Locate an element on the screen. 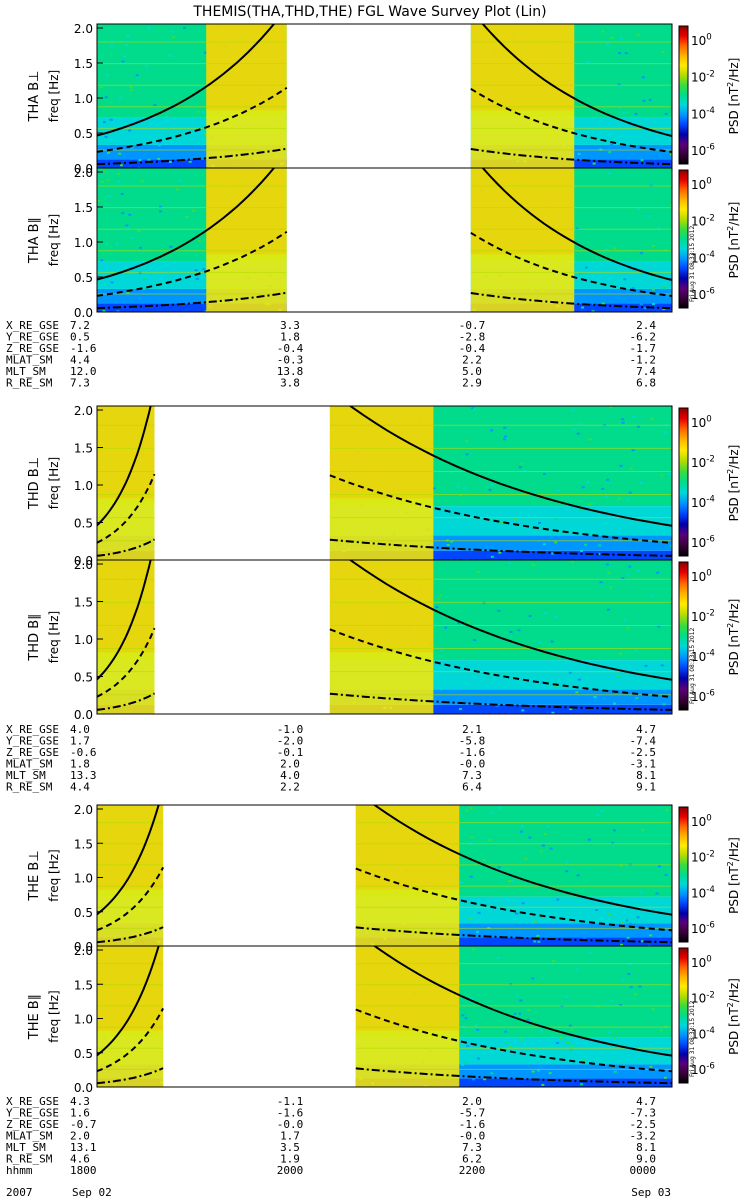 The image size is (750, 1200). fcp-curve is located at coordinates (513, 1076).